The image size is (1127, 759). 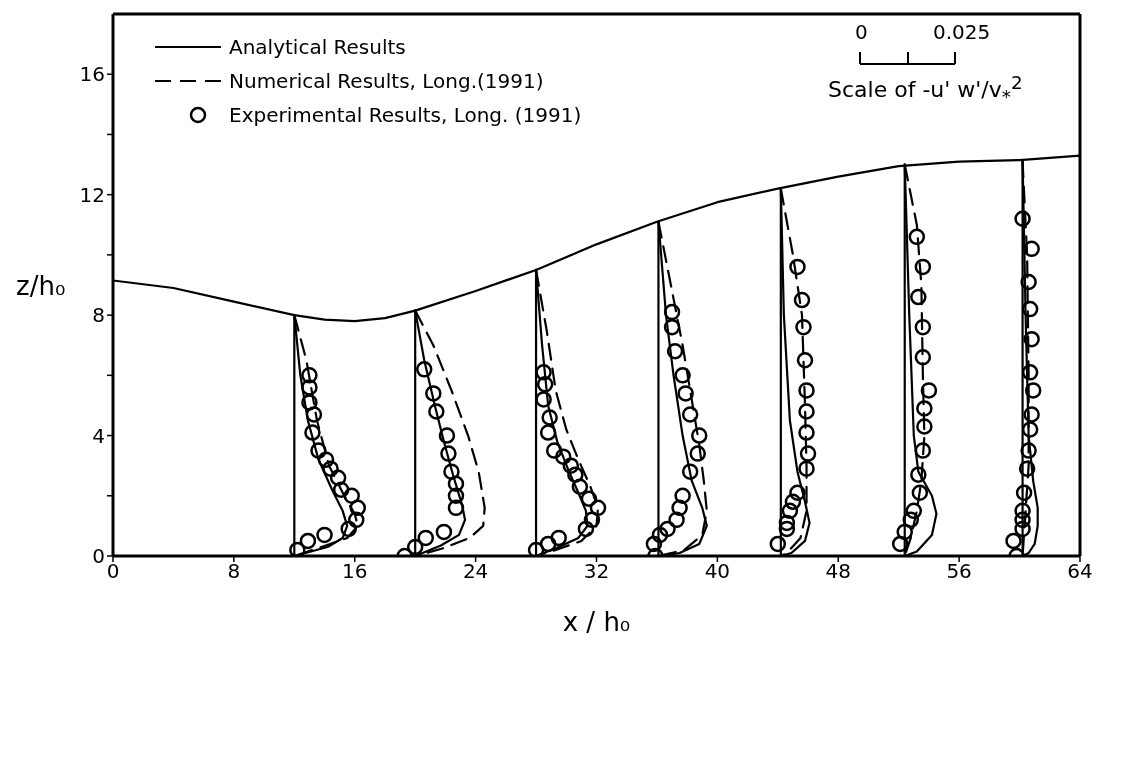 I want to click on x-tick-label: 24, so click(x=475, y=571).